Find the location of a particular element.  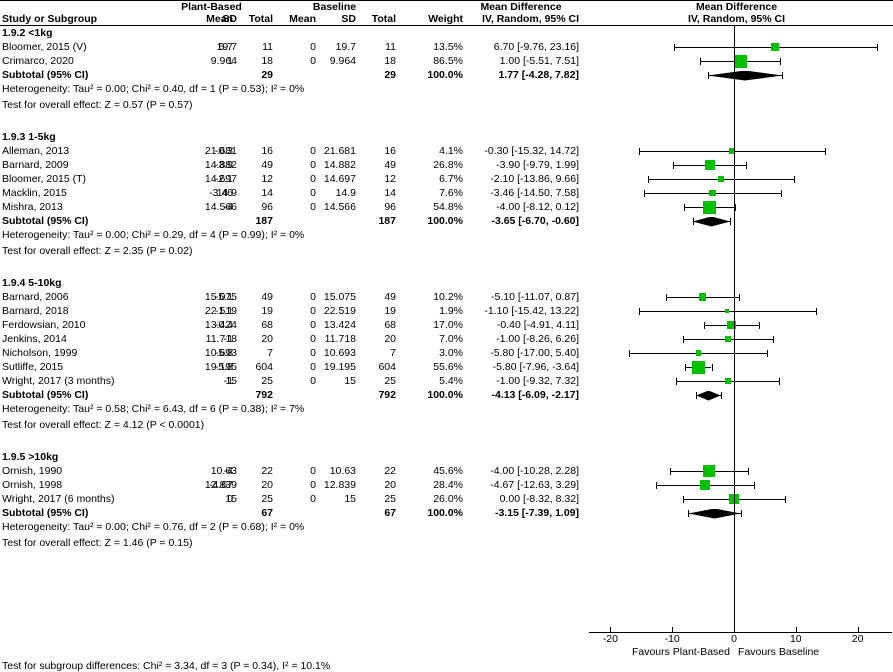

cell-plant-sd: 15 is located at coordinates (231, 381).